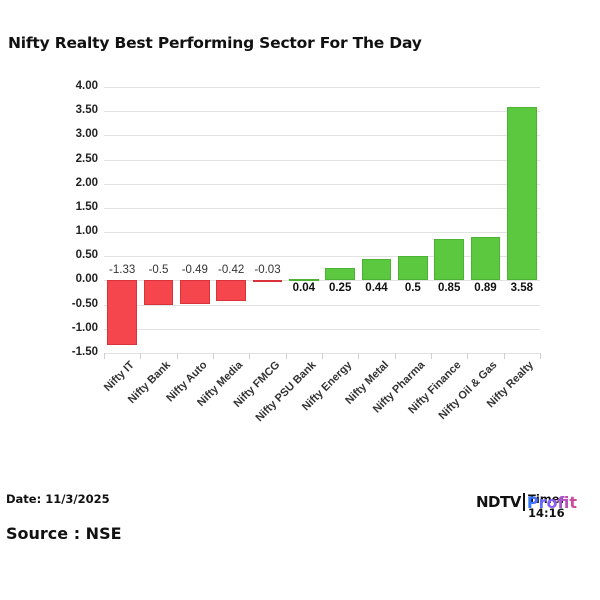 This screenshot has height=600, width=600. I want to click on value-label: 0.44, so click(376, 288).